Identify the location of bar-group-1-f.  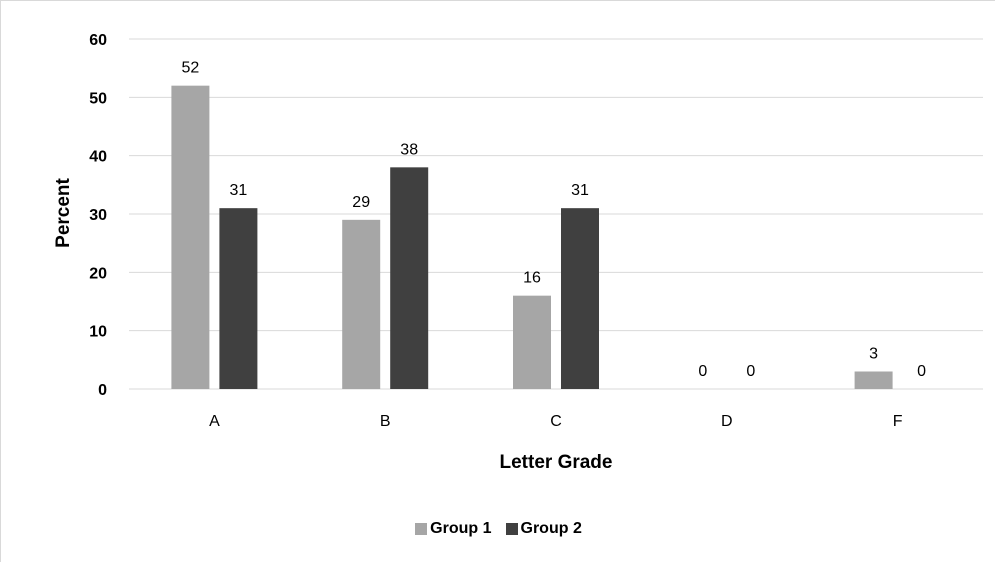
(873, 380).